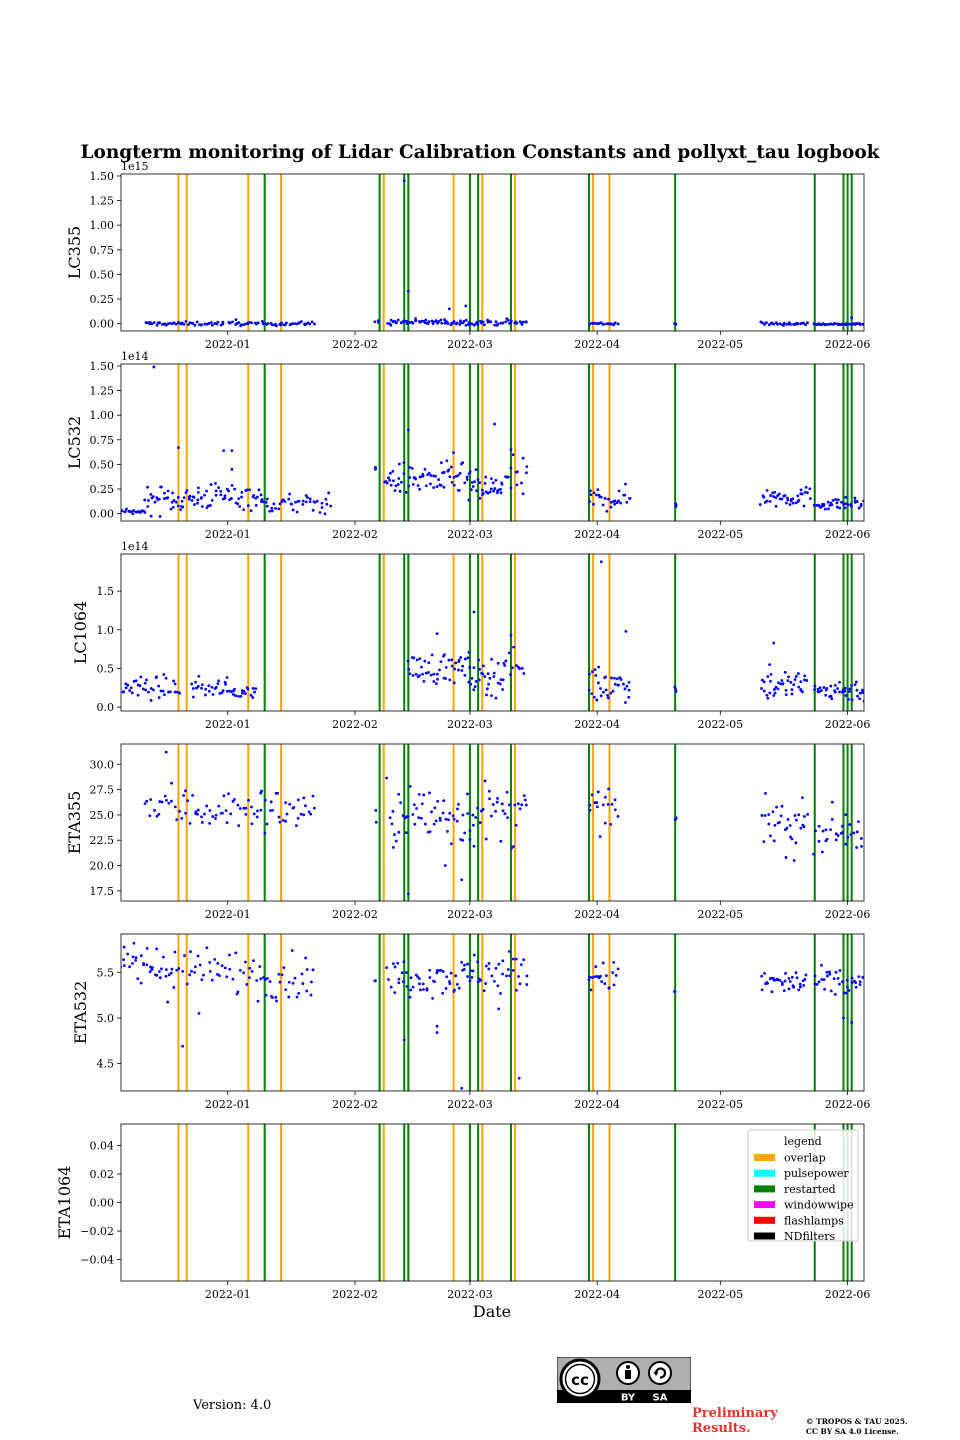 This screenshot has height=1440, width=960. I want to click on legend-entry-ndfilters: NDfilters, so click(809, 1236).